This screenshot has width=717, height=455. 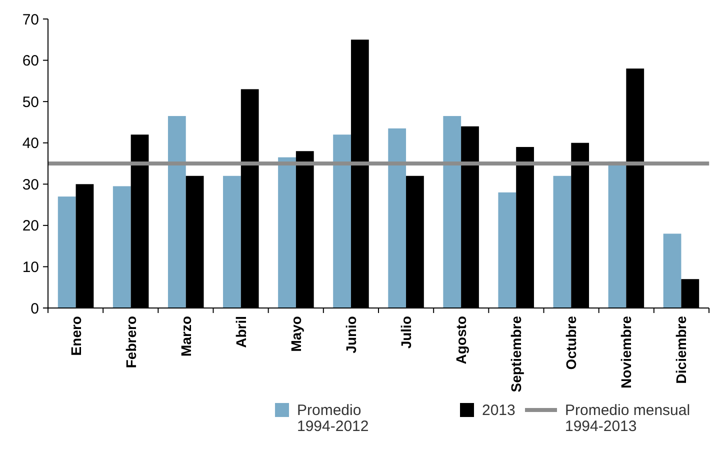 I want to click on x-tick-label: Octubre, so click(x=571, y=343).